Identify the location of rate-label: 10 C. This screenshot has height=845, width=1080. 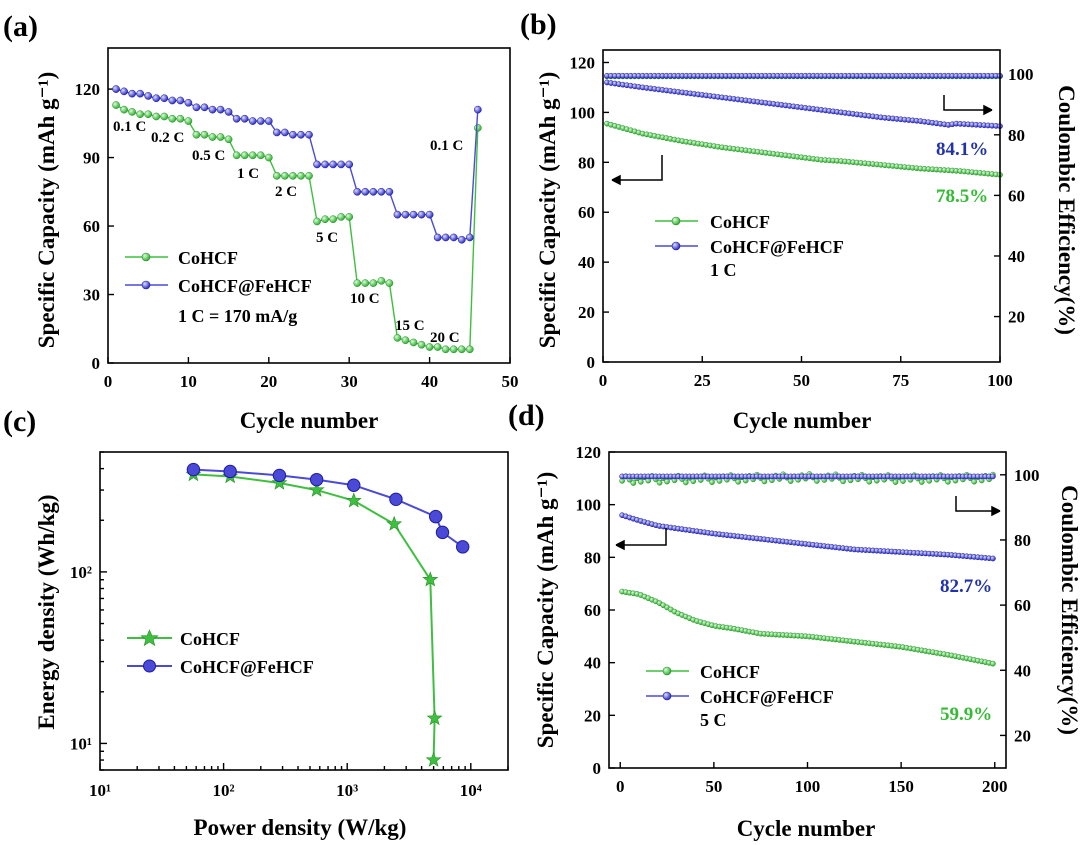
(365, 299).